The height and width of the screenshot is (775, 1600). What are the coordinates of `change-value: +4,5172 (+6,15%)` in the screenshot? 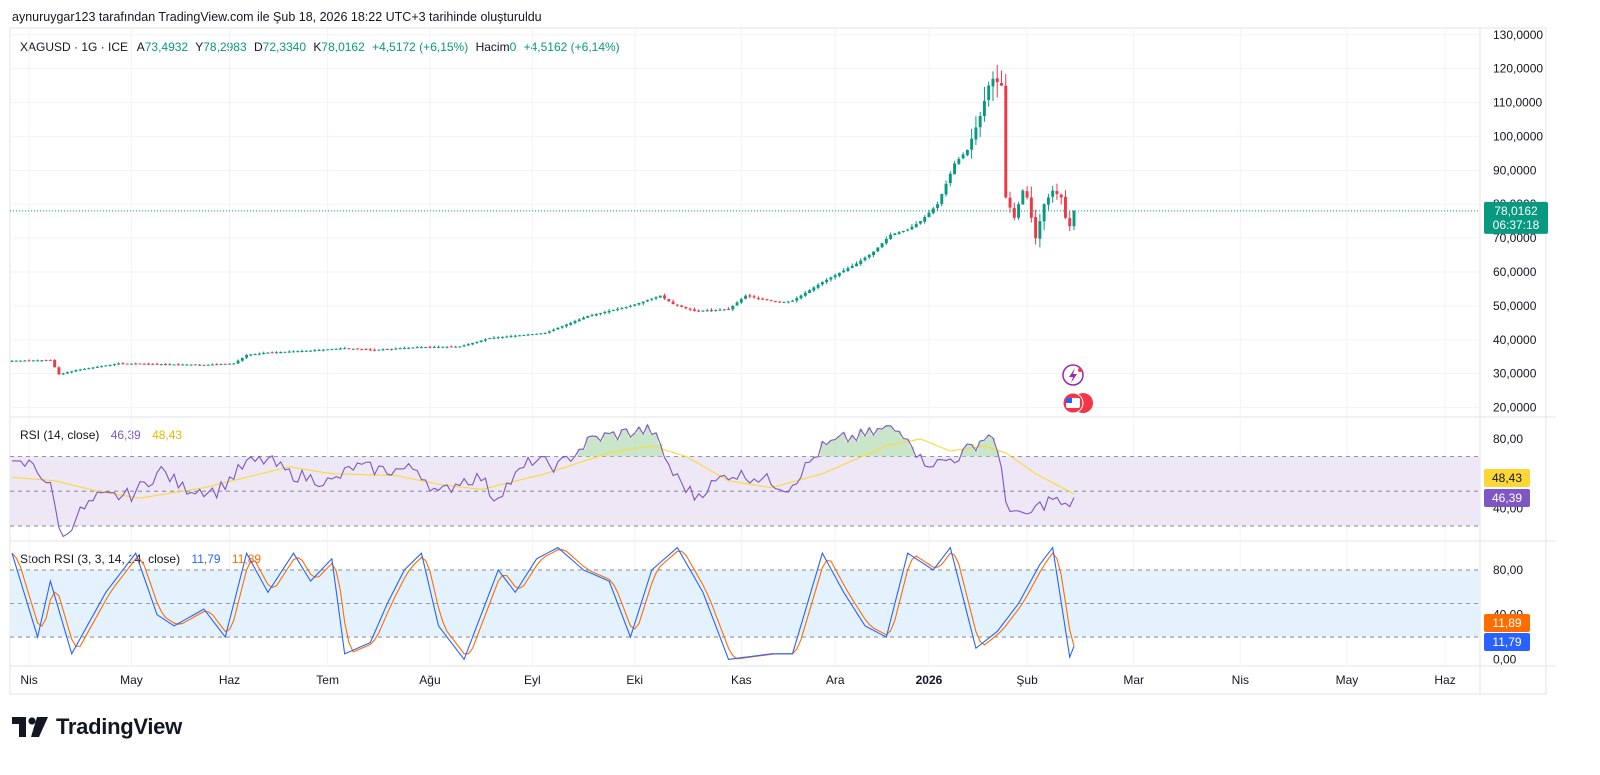 It's located at (420, 47).